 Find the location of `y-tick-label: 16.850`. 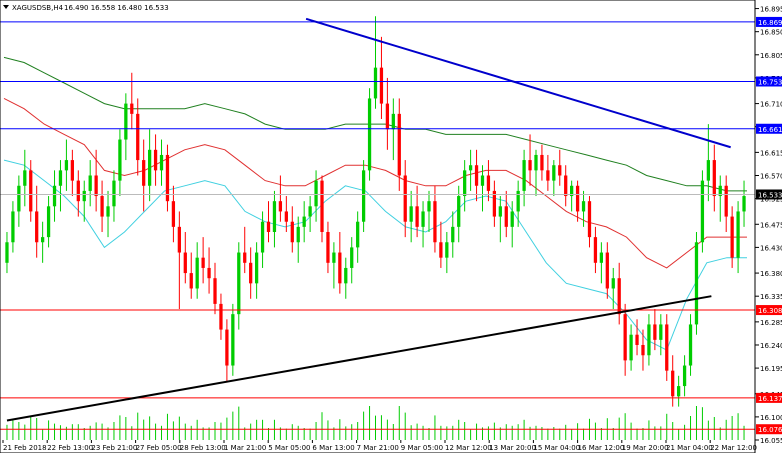

y-tick-label: 16.850 is located at coordinates (771, 33).